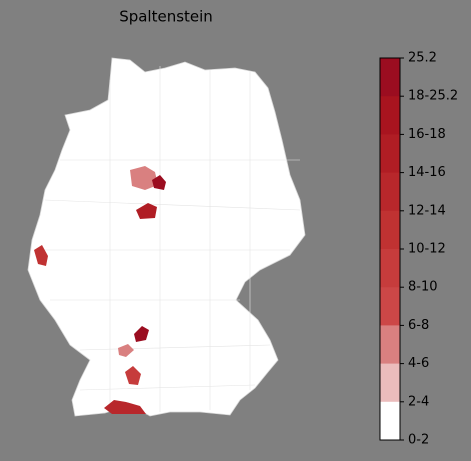 Image resolution: width=471 pixels, height=461 pixels. What do you see at coordinates (427, 210) in the screenshot?
I see `colorbar-tick-label: 12-14` at bounding box center [427, 210].